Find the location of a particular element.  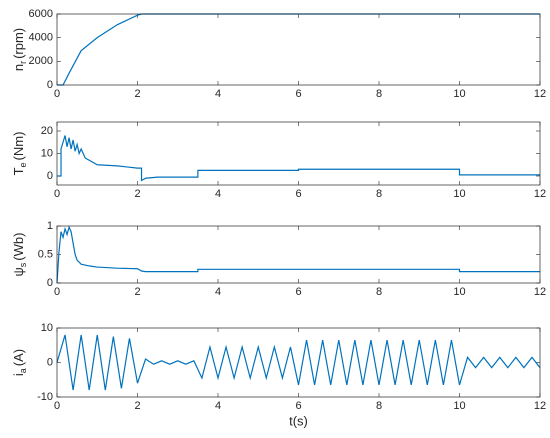

y-label-subscript: a is located at coordinates (23, 370).